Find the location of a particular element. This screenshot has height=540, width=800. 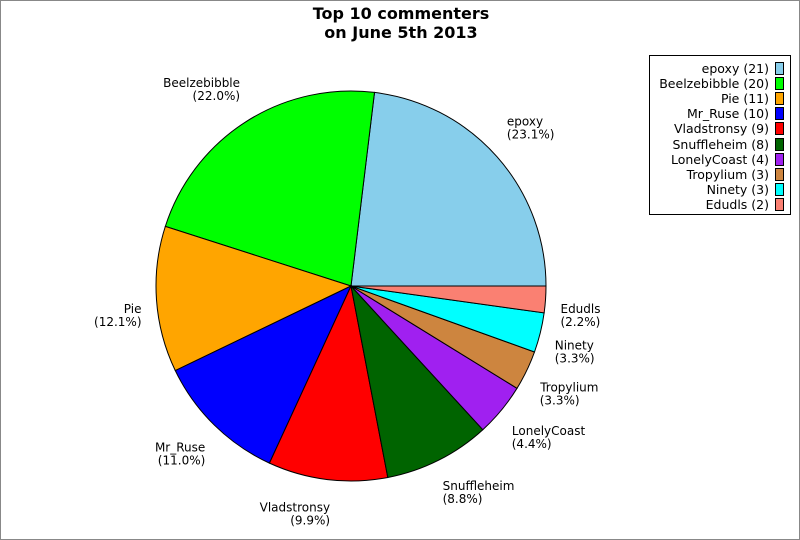

legend-label: Pie (11) is located at coordinates (744, 98).